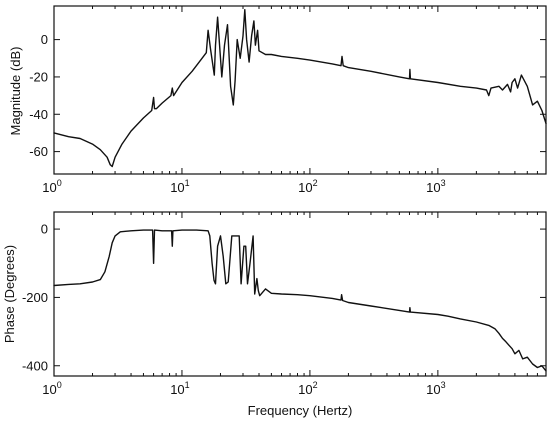 Image resolution: width=552 pixels, height=426 pixels. I want to click on magnitude-y-tick-label: -60, so click(38, 151).